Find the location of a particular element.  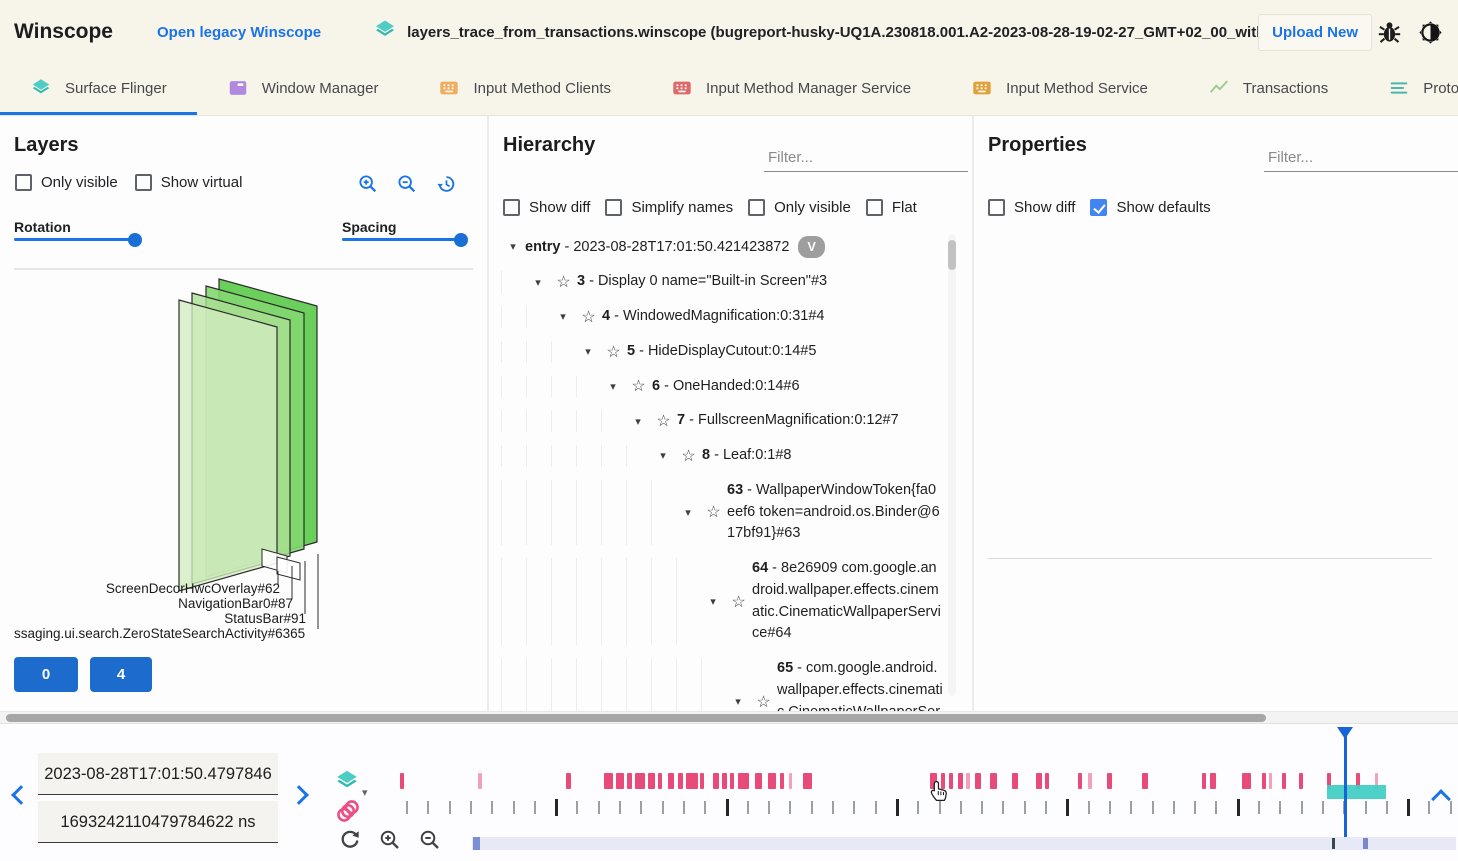

upload-new-button: Upload New is located at coordinates (1315, 32).